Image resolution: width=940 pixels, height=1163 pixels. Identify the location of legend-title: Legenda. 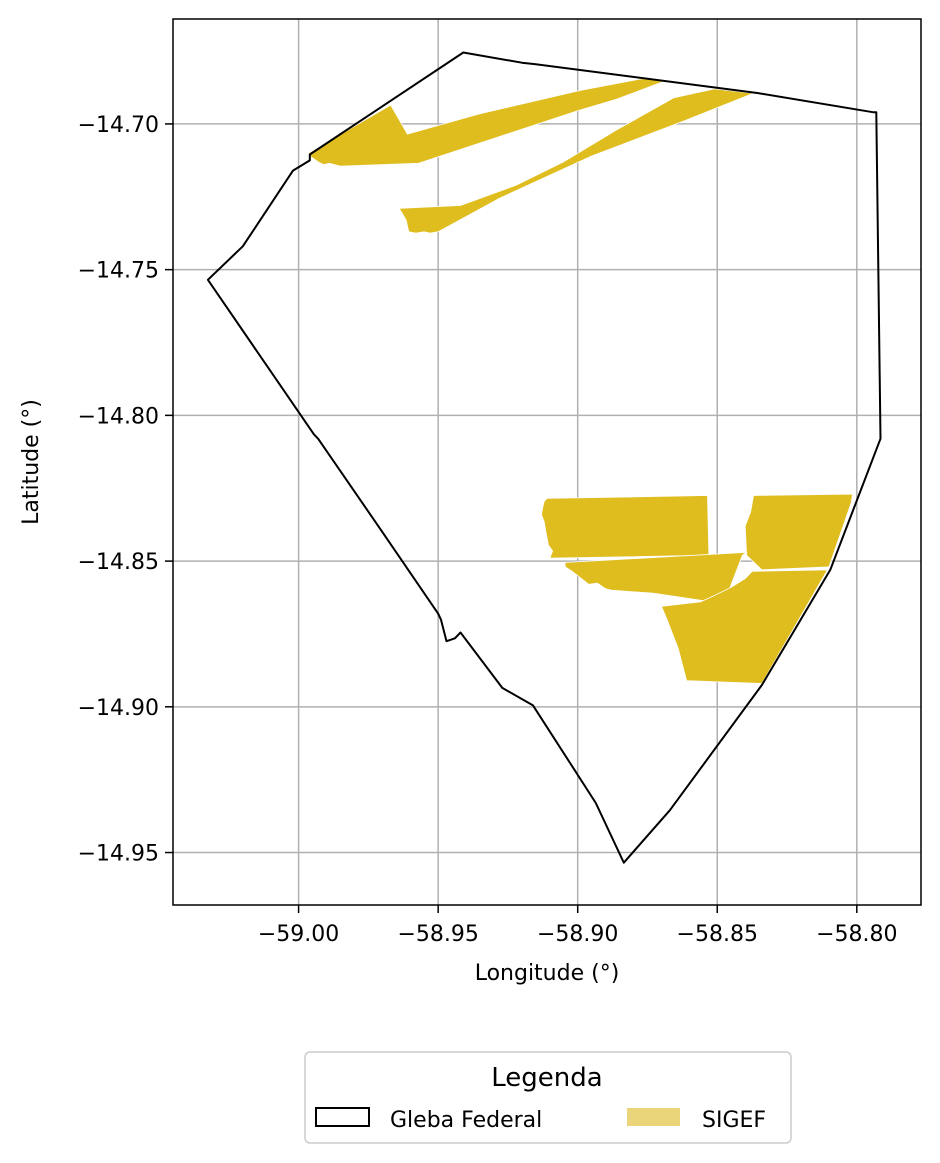
(546, 1078).